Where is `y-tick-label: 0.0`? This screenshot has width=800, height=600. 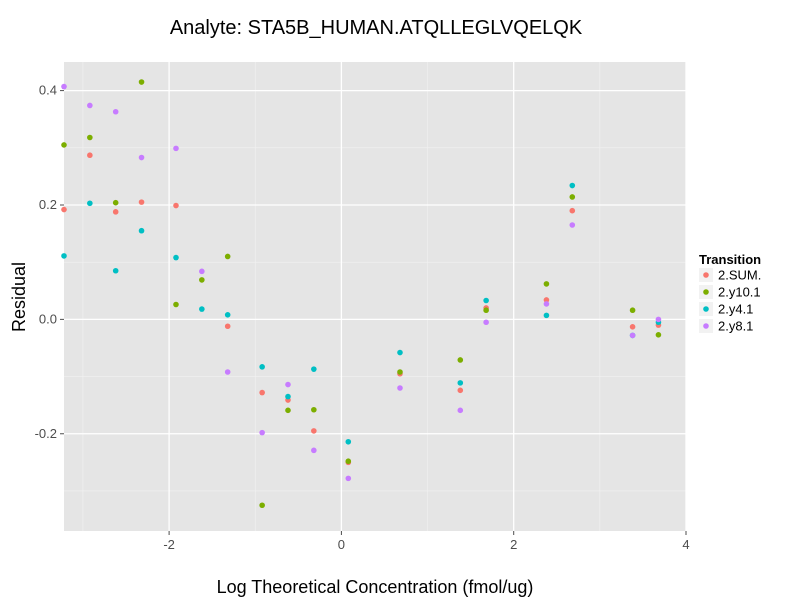 y-tick-label: 0.0 is located at coordinates (48, 318).